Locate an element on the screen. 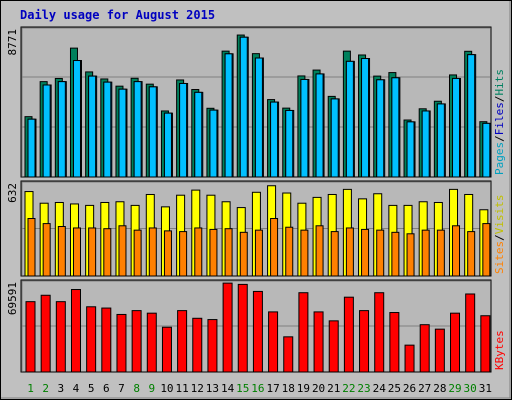 This screenshot has width=512, height=400. day-label: 19 is located at coordinates (303, 388).